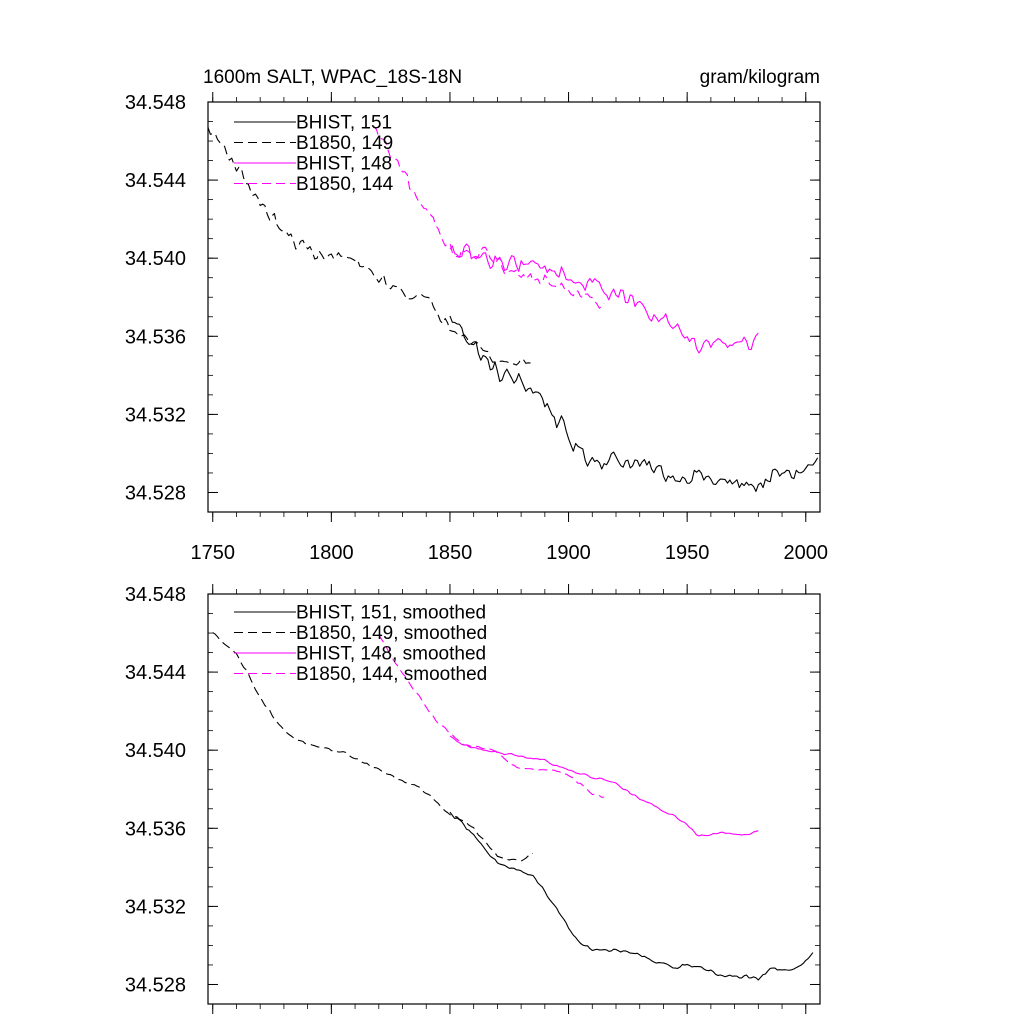 The image size is (1024, 1024). Describe the element at coordinates (687, 553) in the screenshot. I see `x-tick-label: 1950` at that location.